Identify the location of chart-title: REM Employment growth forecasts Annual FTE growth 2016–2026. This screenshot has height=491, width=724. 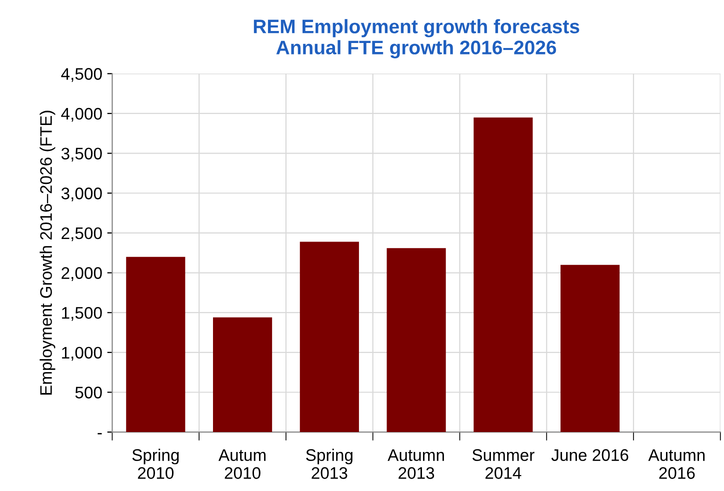
(417, 38).